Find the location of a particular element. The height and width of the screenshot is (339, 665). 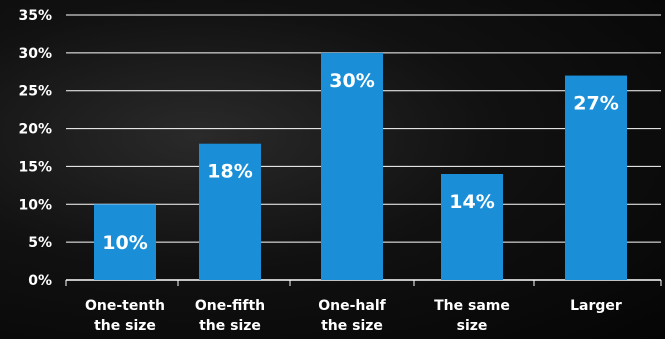

y-tick-label: 0% is located at coordinates (40, 281).